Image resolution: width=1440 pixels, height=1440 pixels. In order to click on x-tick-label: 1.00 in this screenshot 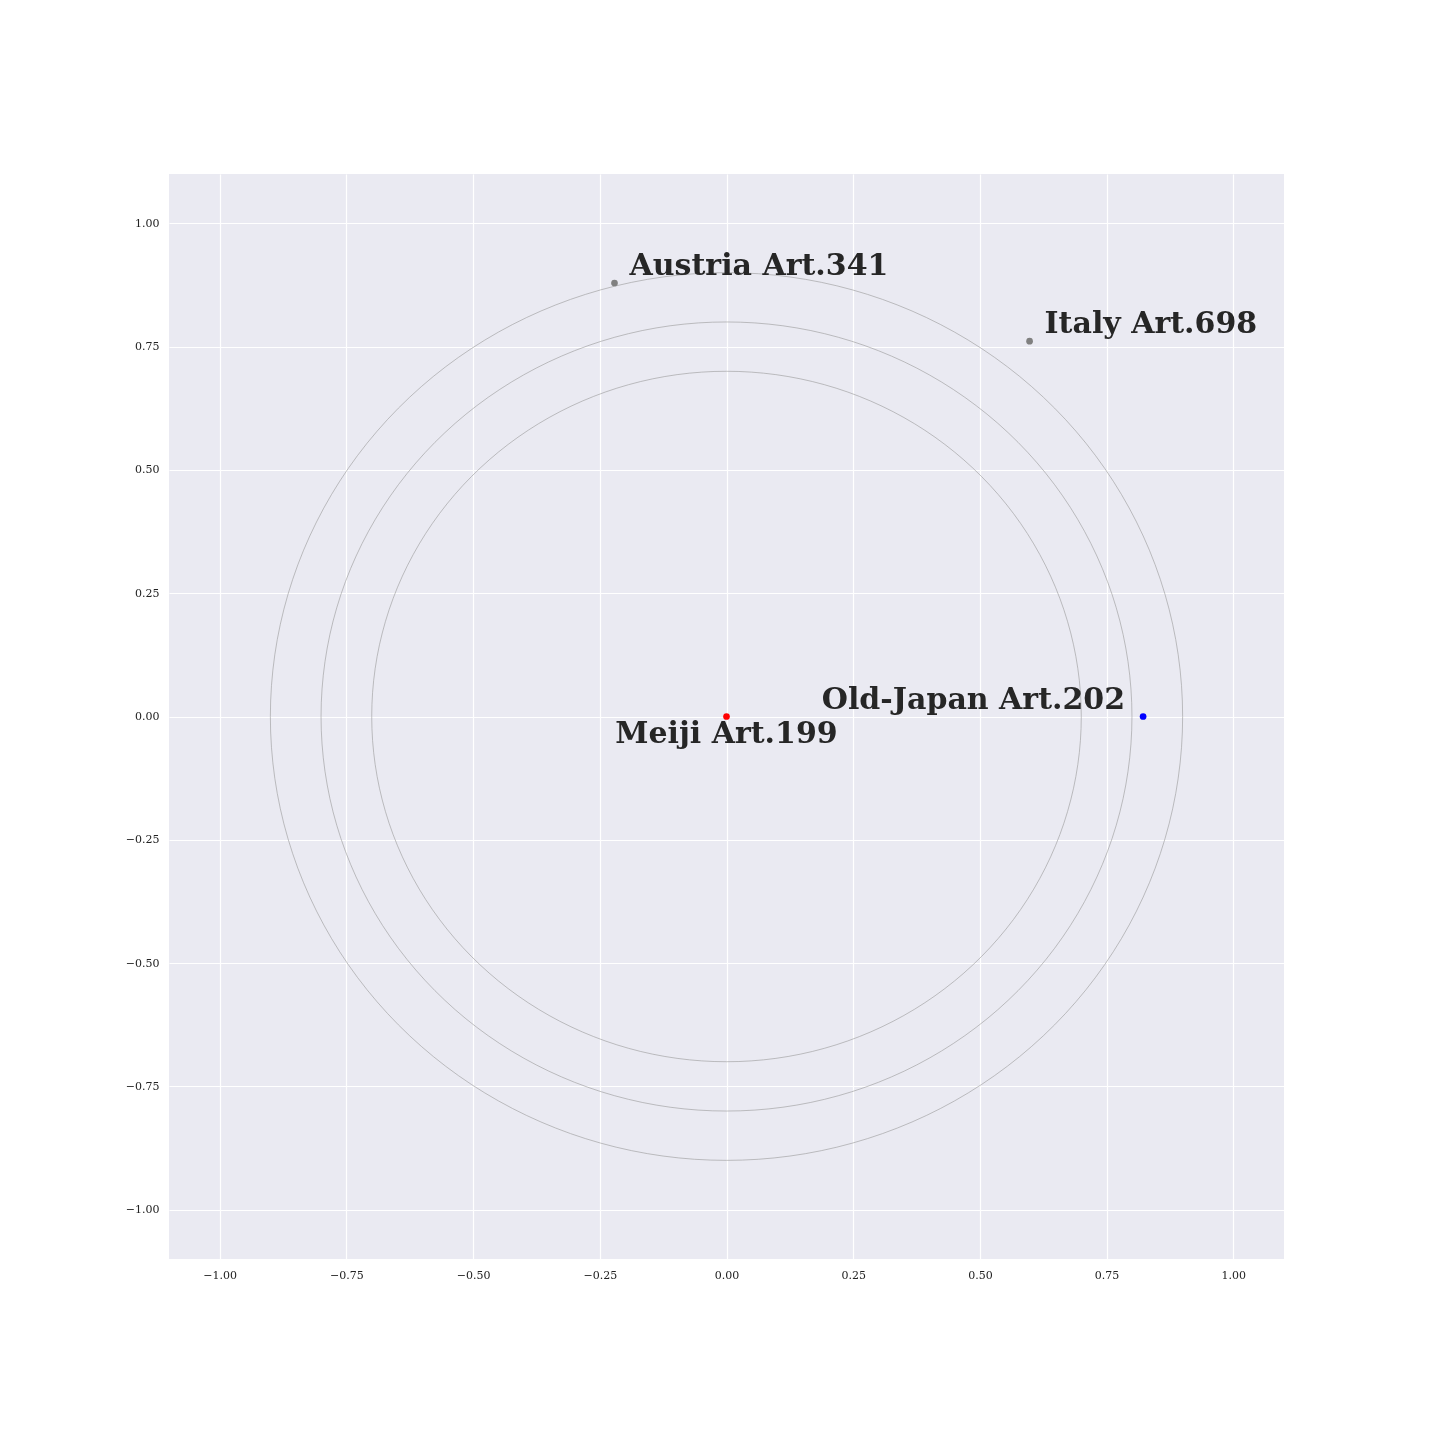, I will do `click(1234, 1275)`.